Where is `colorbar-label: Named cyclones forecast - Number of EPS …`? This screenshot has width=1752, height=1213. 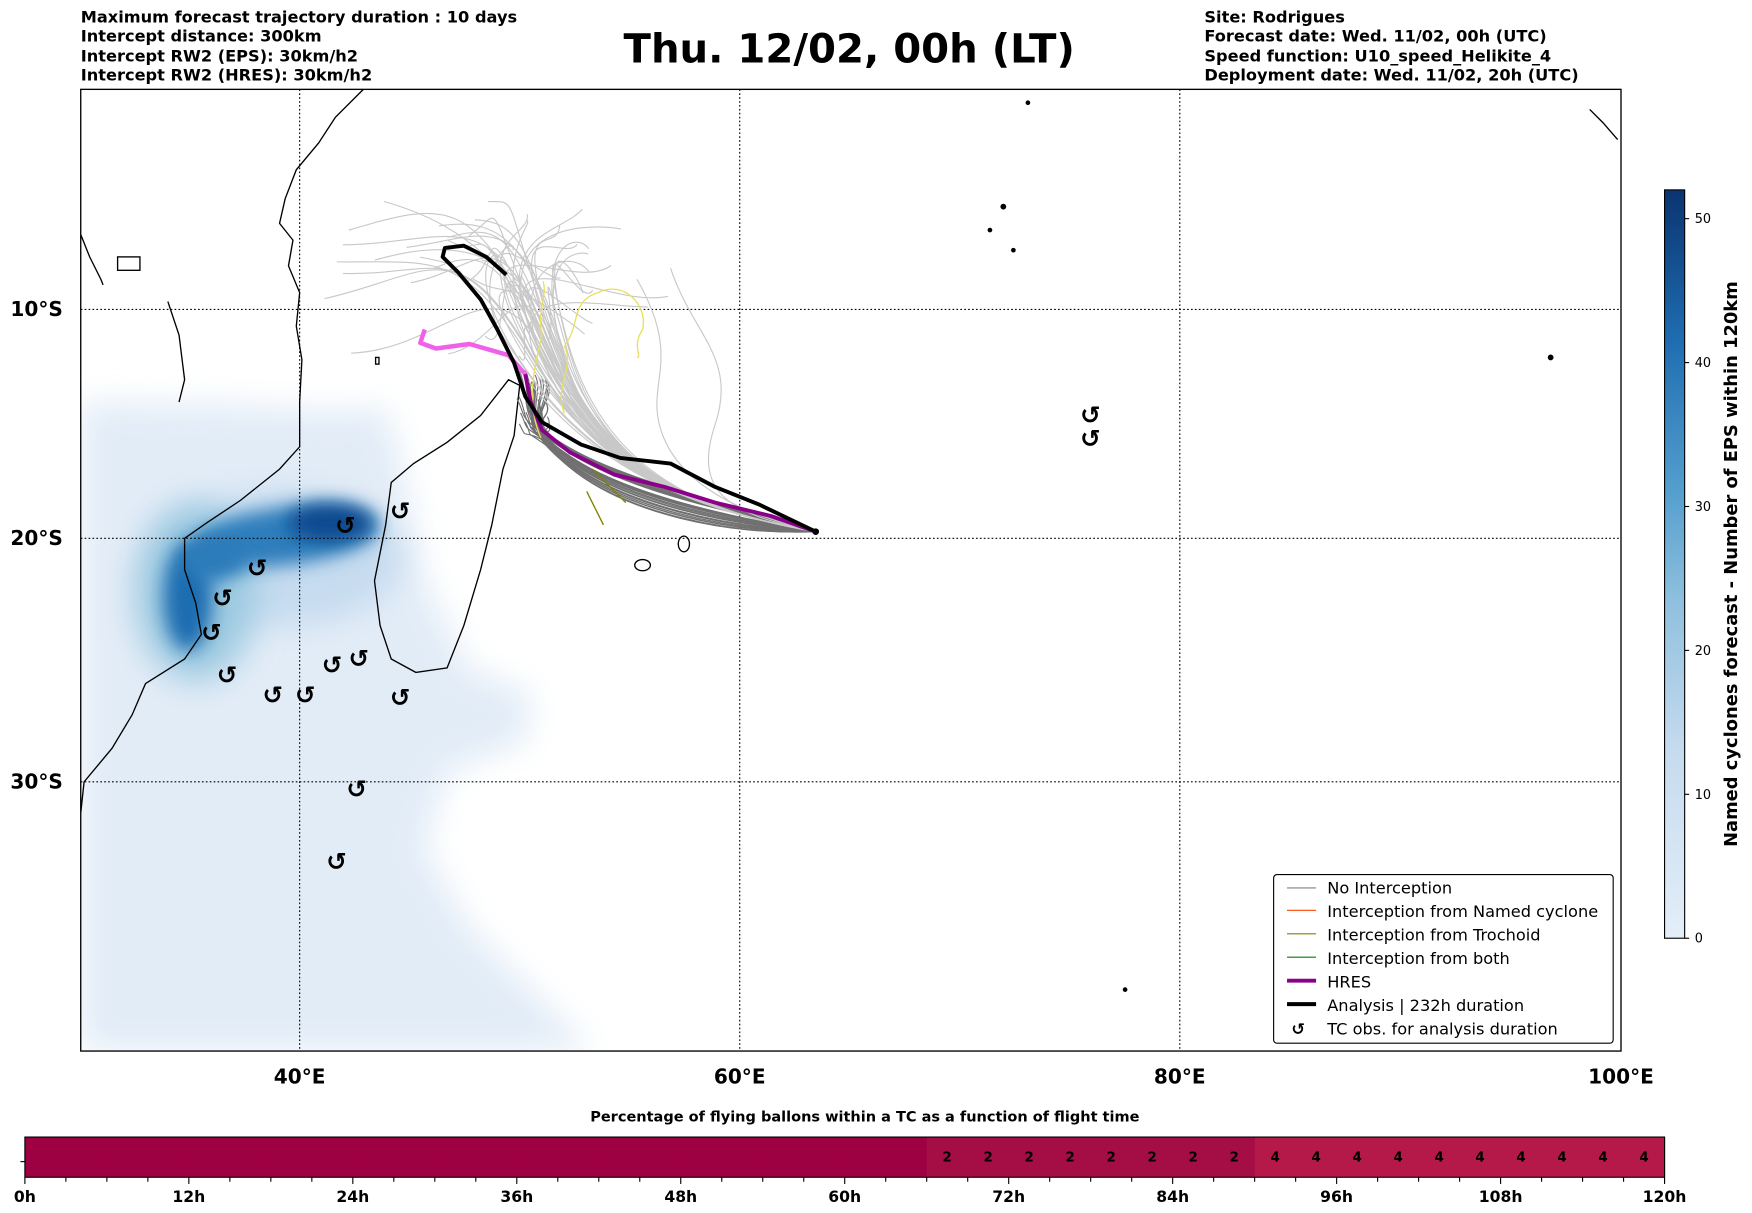
colorbar-label: Named cyclones forecast - Number of EPS … is located at coordinates (1731, 564).